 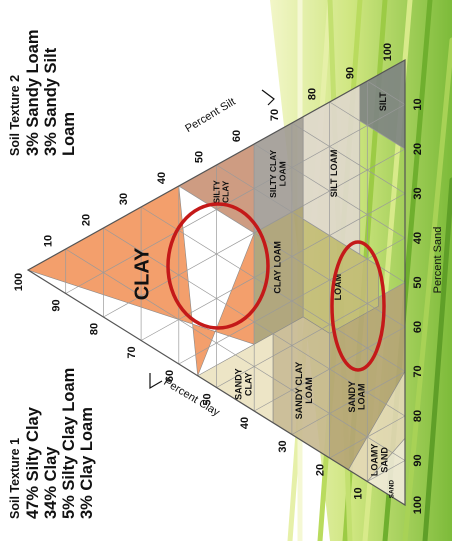 I want to click on sand-tick-label: 80, so click(x=418, y=416).